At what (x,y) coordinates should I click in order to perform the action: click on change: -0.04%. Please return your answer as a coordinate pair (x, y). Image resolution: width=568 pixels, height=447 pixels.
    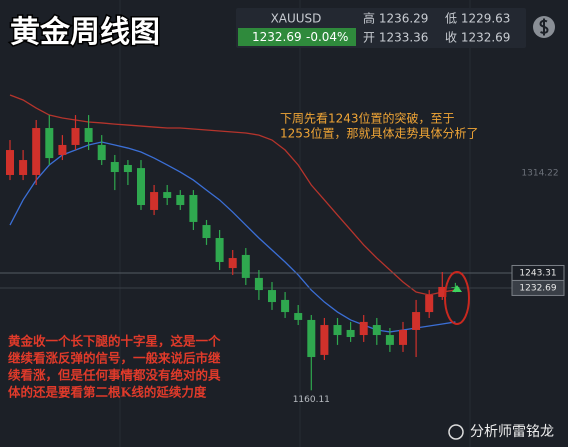
    Looking at the image, I should click on (327, 37).